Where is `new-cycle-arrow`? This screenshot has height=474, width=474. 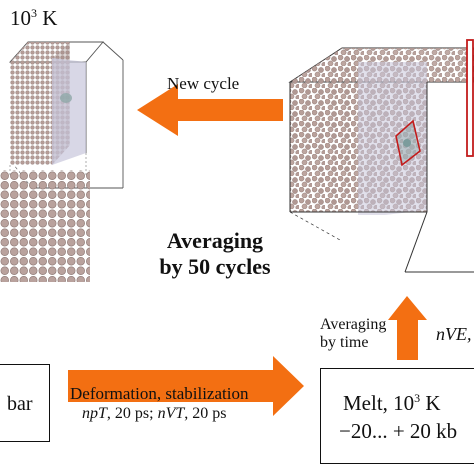
new-cycle-arrow is located at coordinates (210, 110).